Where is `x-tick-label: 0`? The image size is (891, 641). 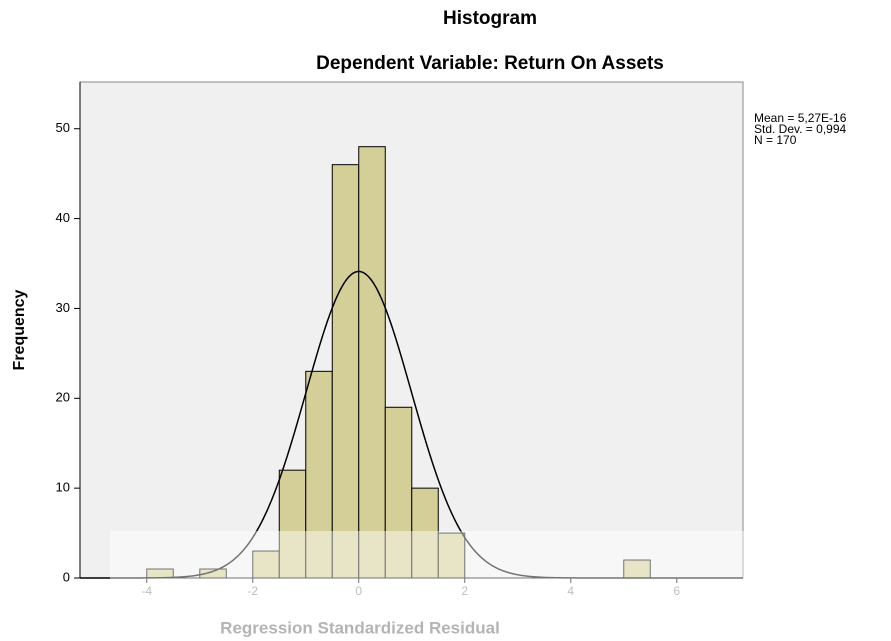
x-tick-label: 0 is located at coordinates (358, 591).